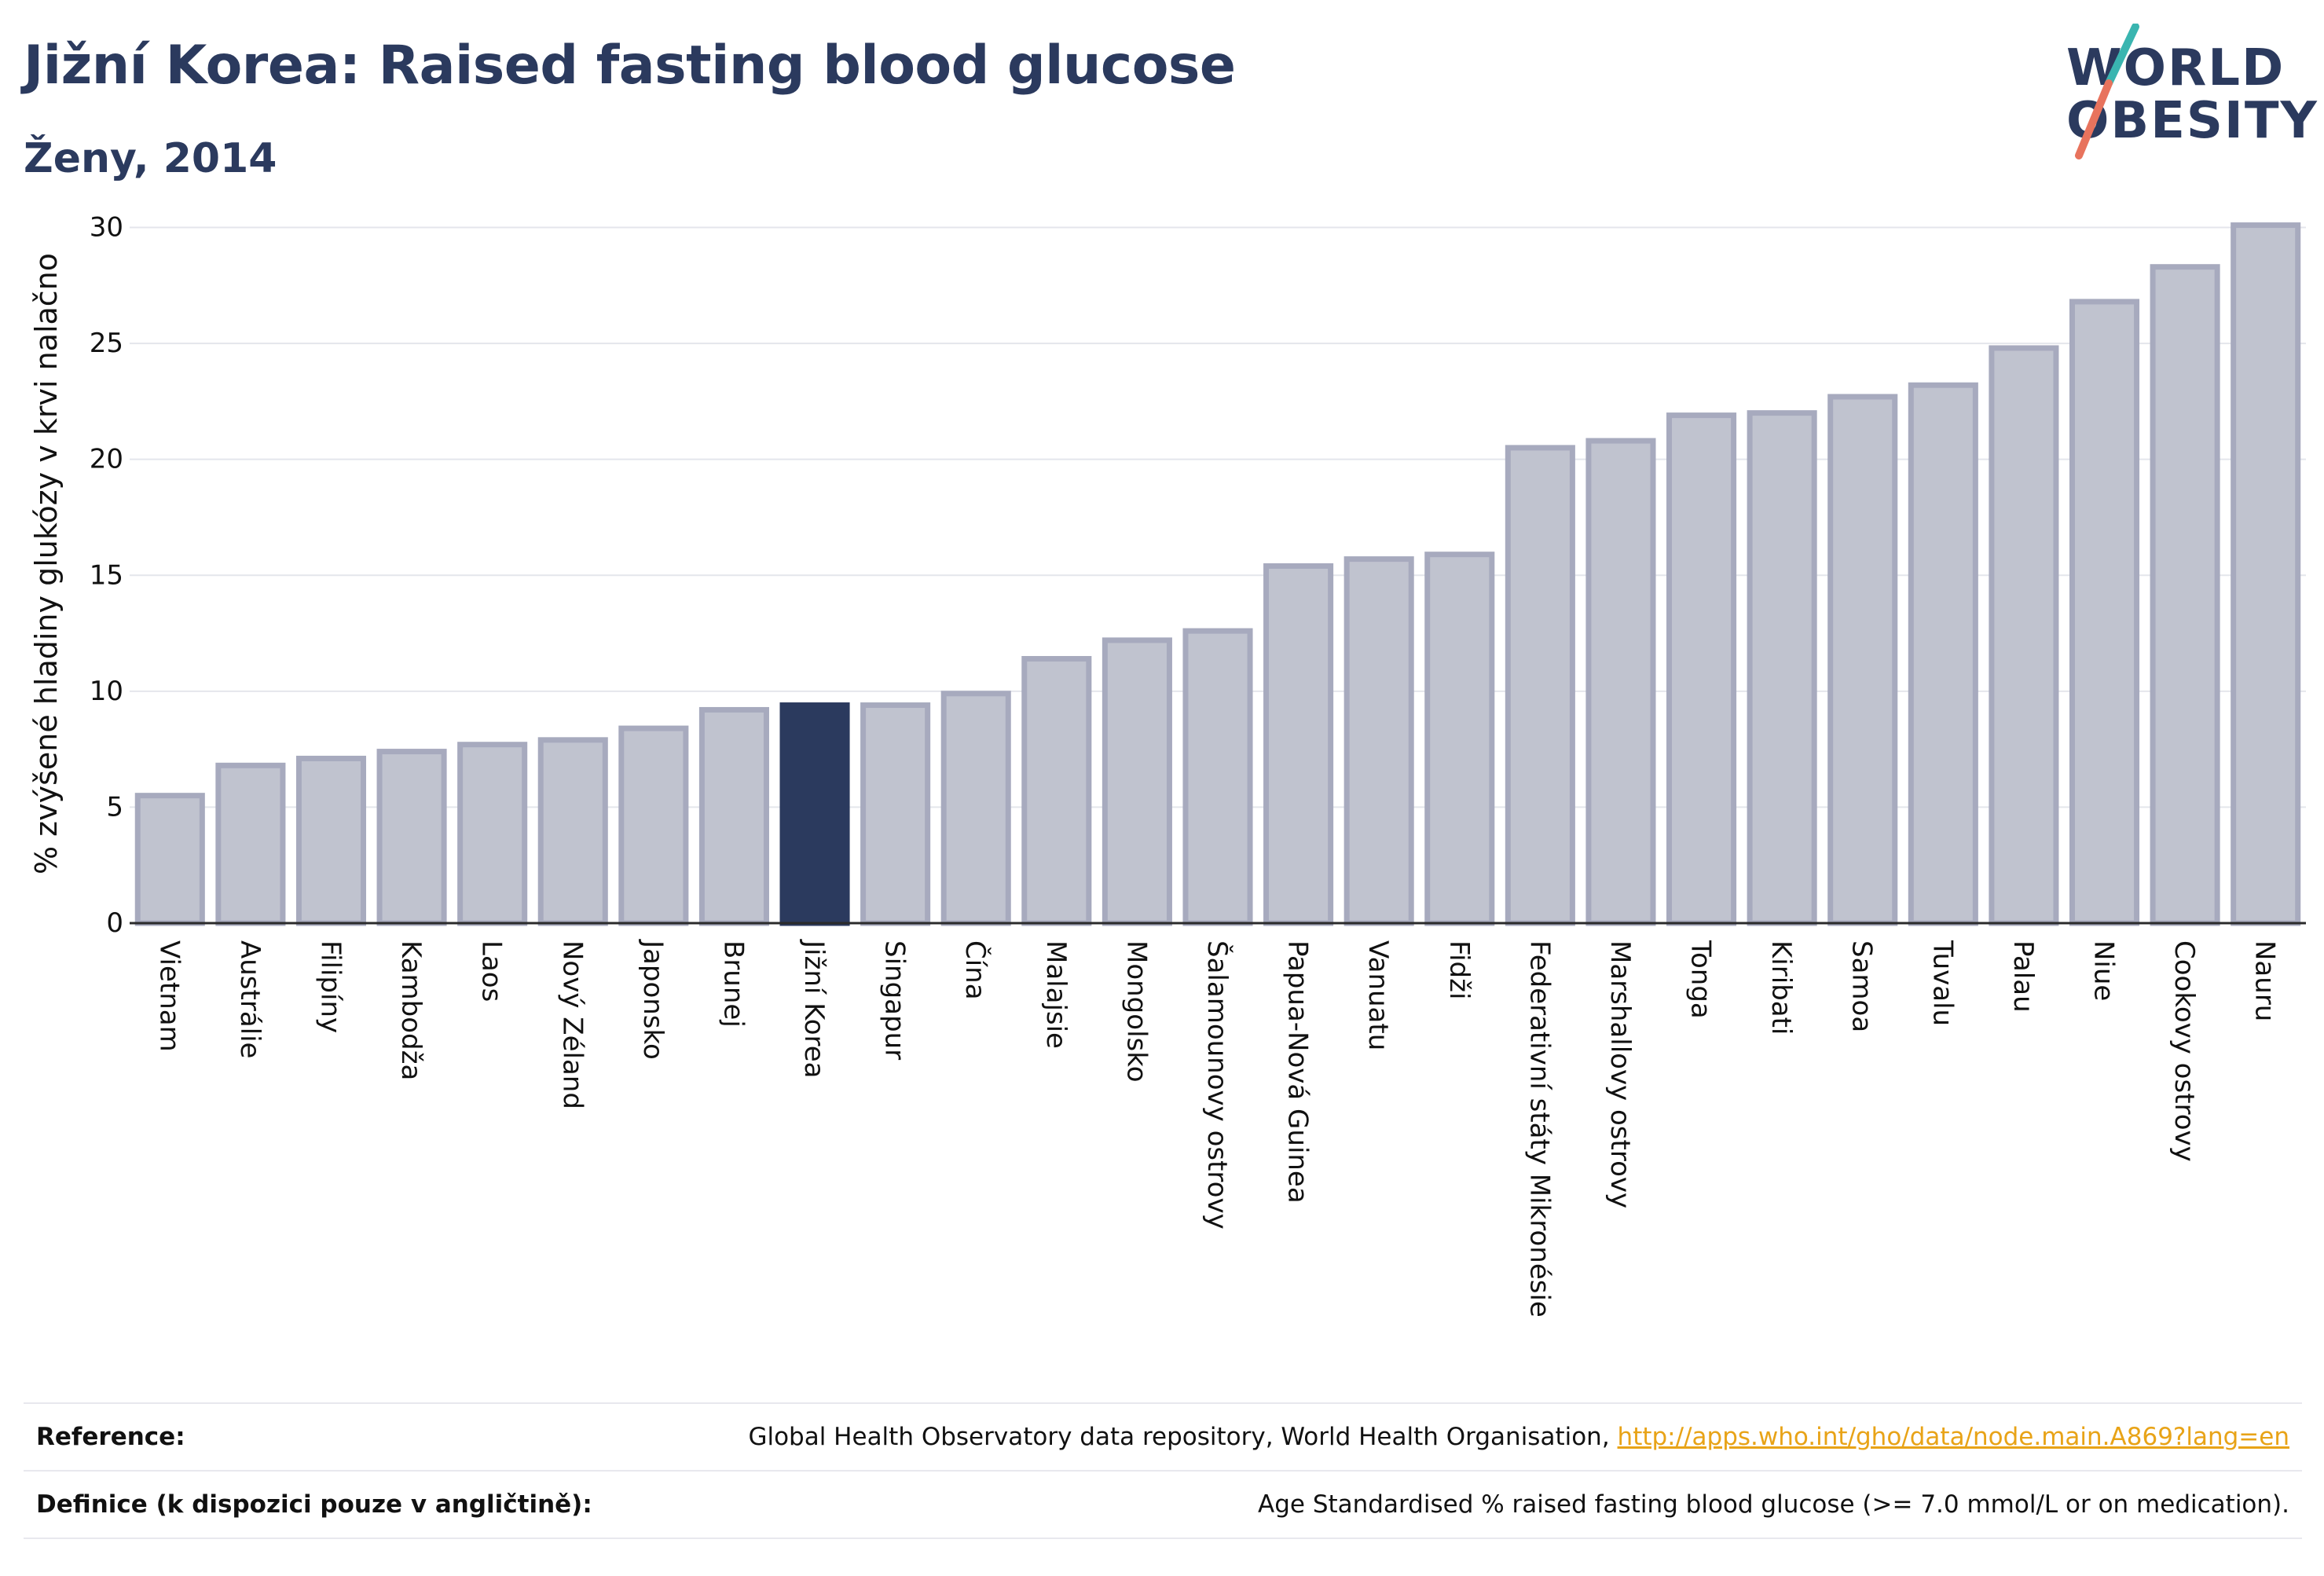 This screenshot has height=1576, width=2324. What do you see at coordinates (1539, 1129) in the screenshot?
I see `x-tick-label: Federativní státy Mikronésie` at bounding box center [1539, 1129].